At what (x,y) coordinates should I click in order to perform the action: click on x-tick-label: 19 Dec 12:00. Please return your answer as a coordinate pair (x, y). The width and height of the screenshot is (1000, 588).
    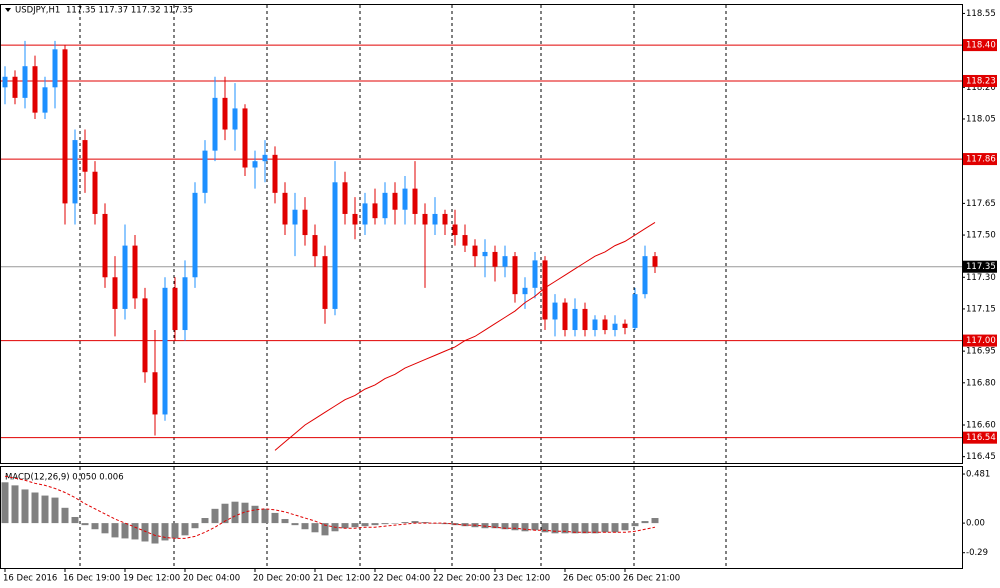
    Looking at the image, I should click on (151, 579).